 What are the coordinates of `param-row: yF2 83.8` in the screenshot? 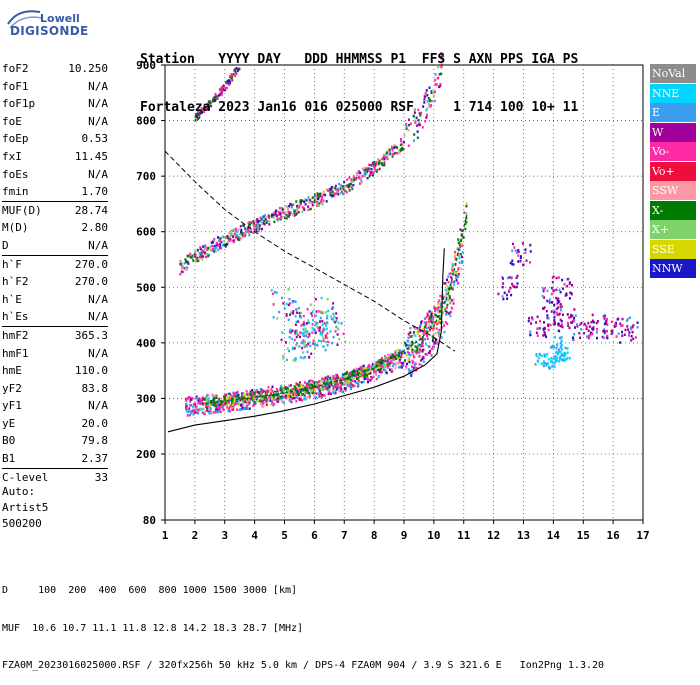 It's located at (55, 389).